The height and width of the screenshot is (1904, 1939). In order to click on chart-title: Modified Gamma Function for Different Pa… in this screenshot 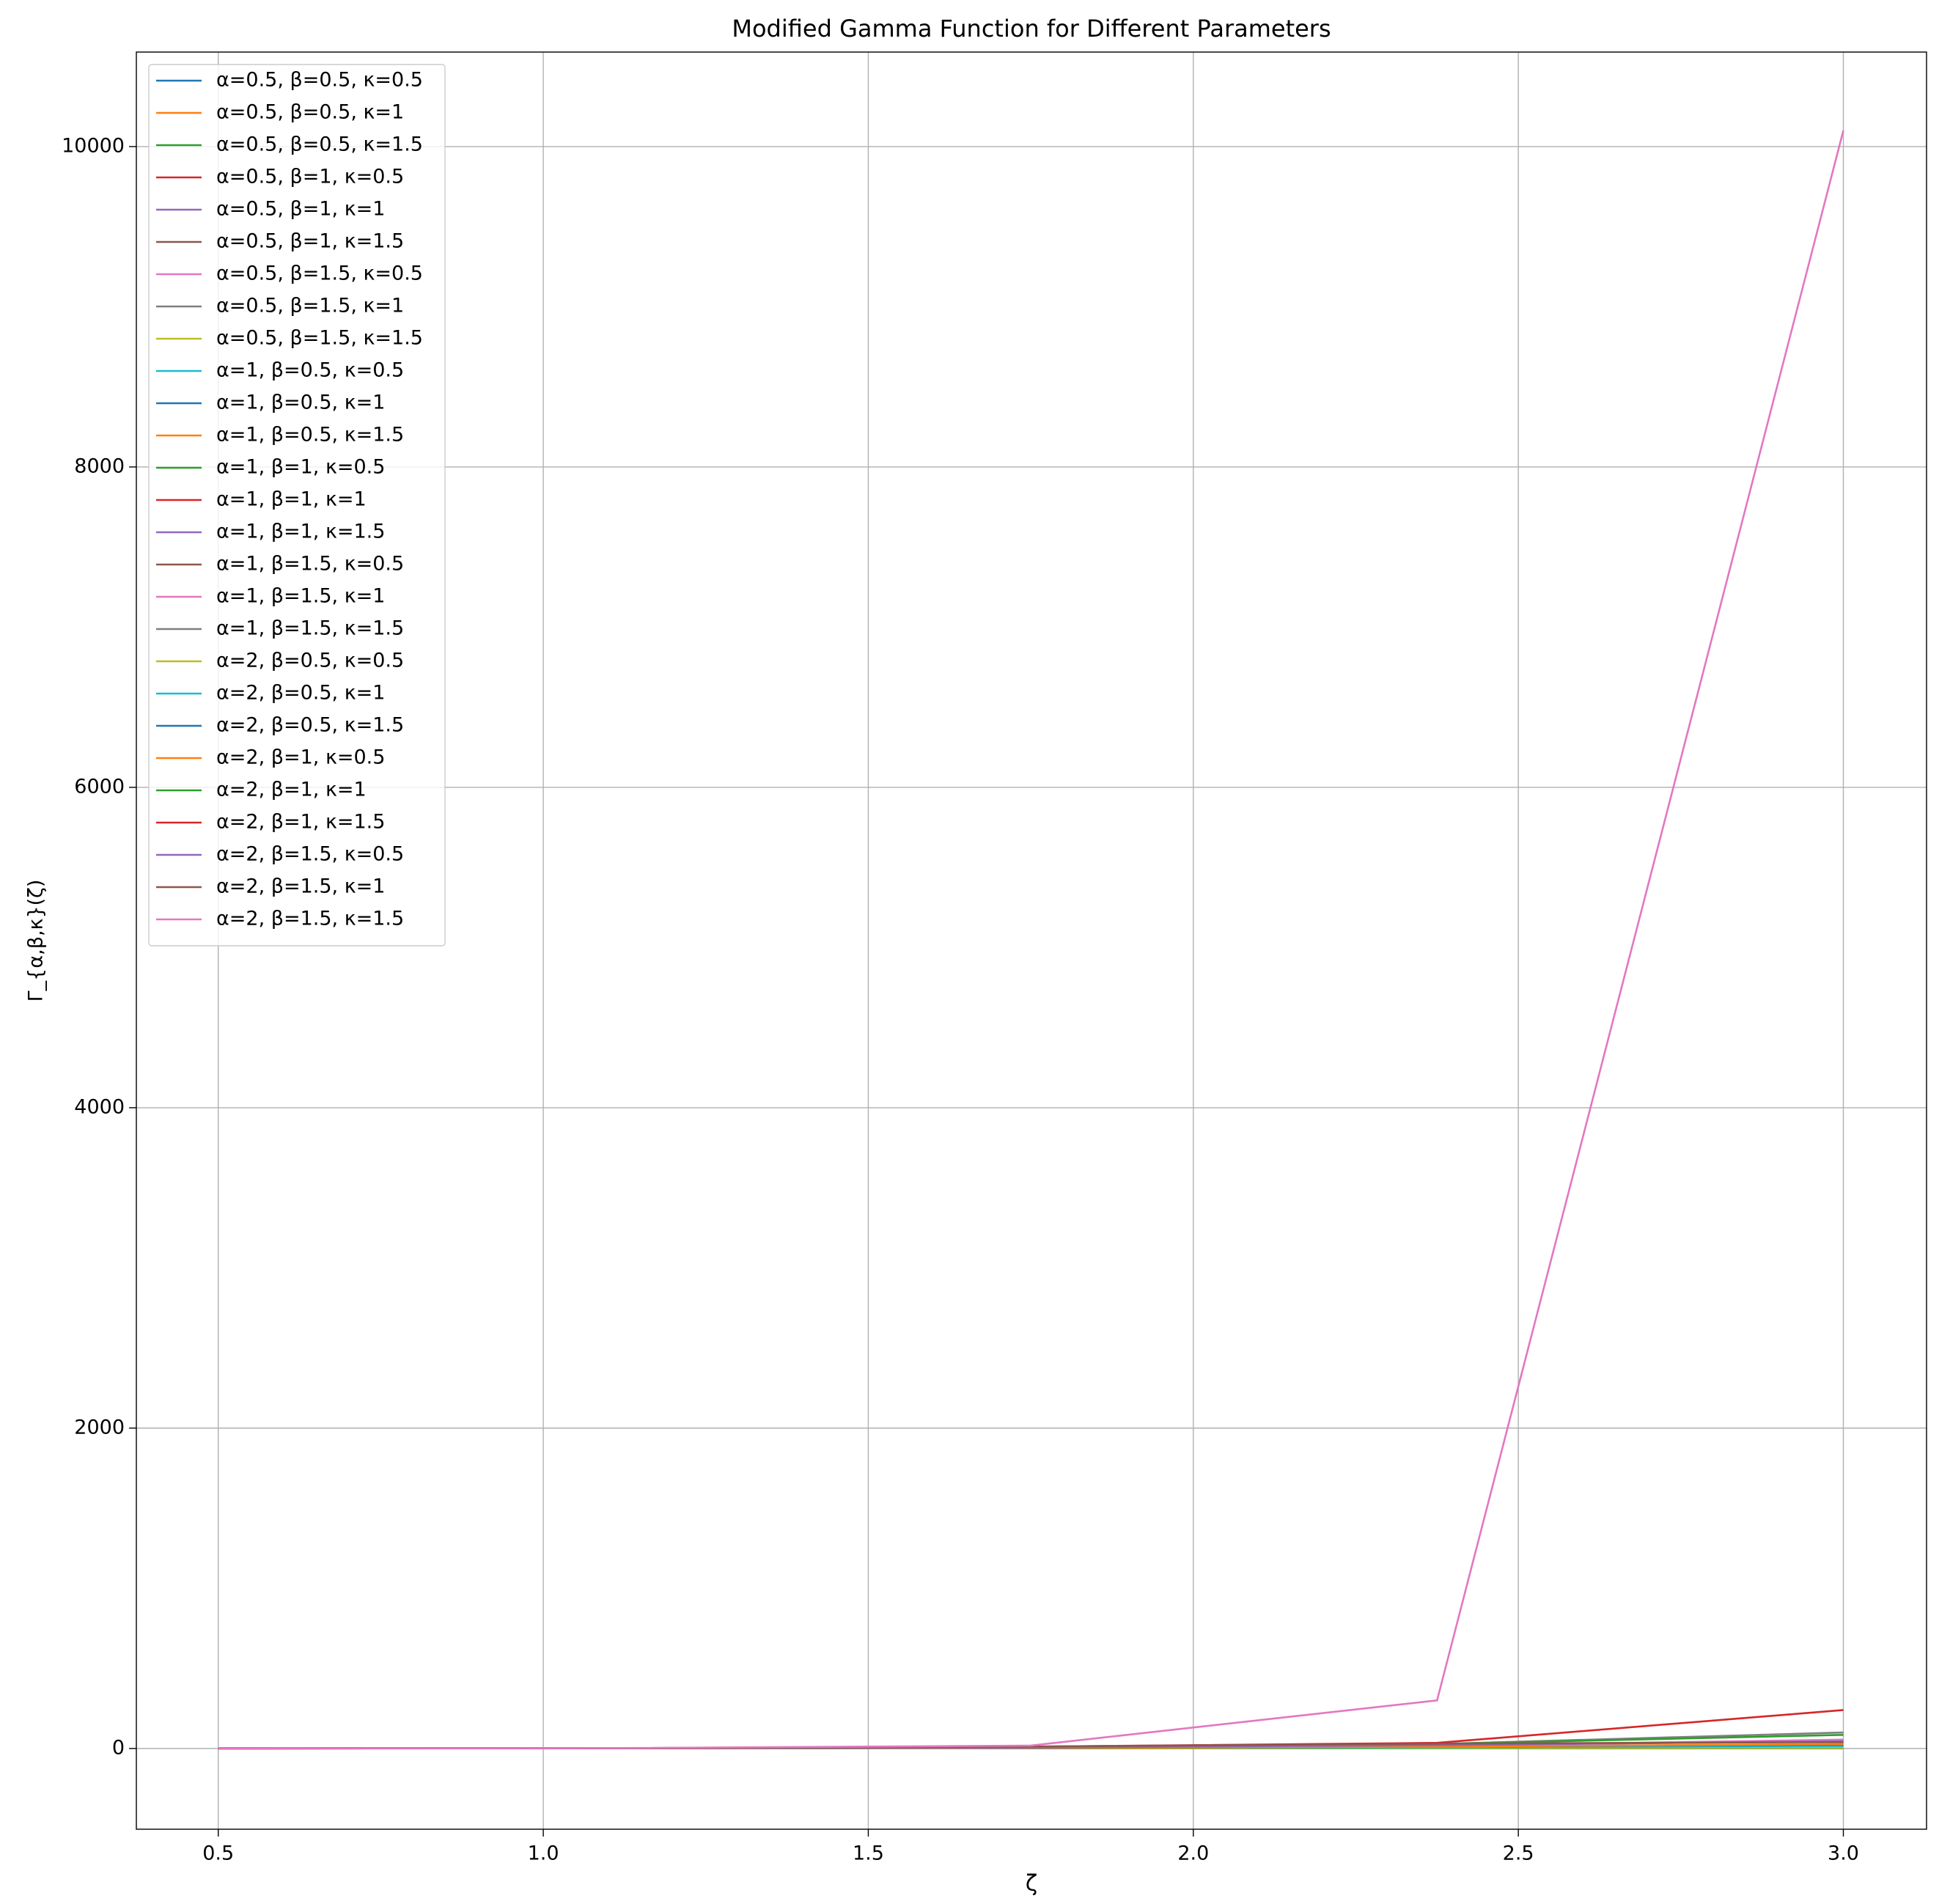, I will do `click(1031, 29)`.